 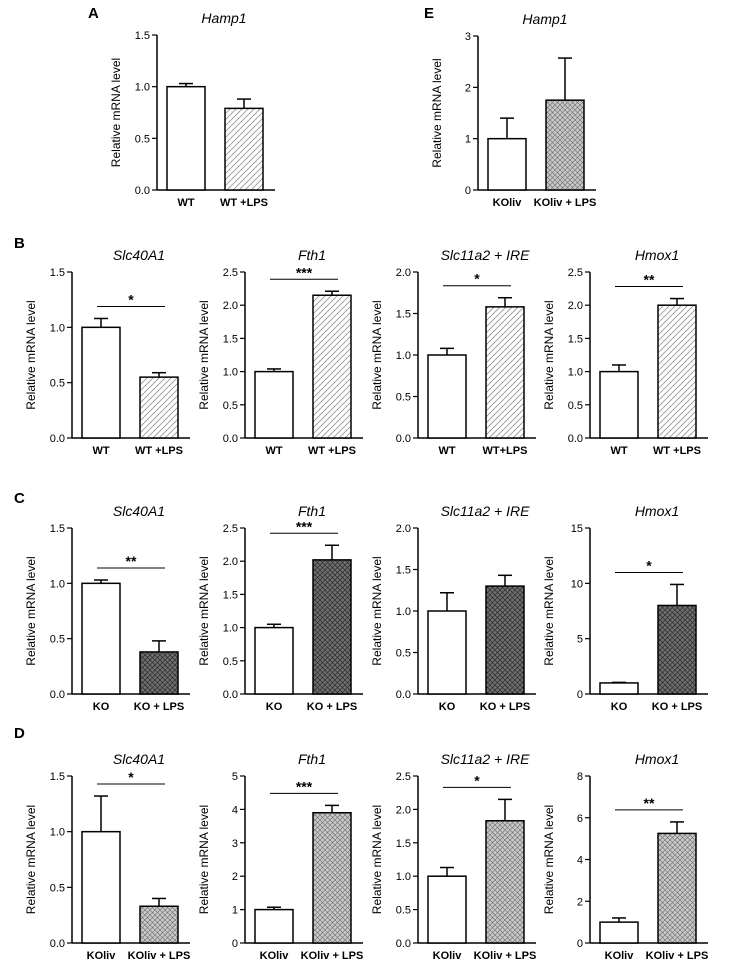 I want to click on category-label-d-slc11a2-0: KOliv, so click(x=448, y=956).